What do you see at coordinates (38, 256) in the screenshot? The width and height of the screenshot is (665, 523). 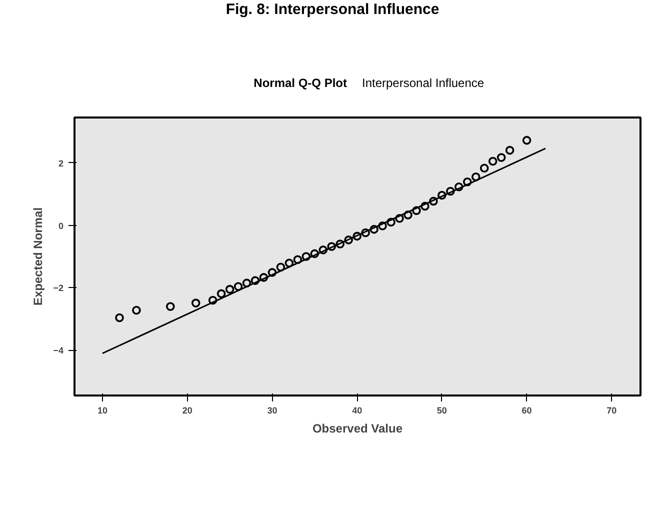 I see `y-axis-title: Expected Normal` at bounding box center [38, 256].